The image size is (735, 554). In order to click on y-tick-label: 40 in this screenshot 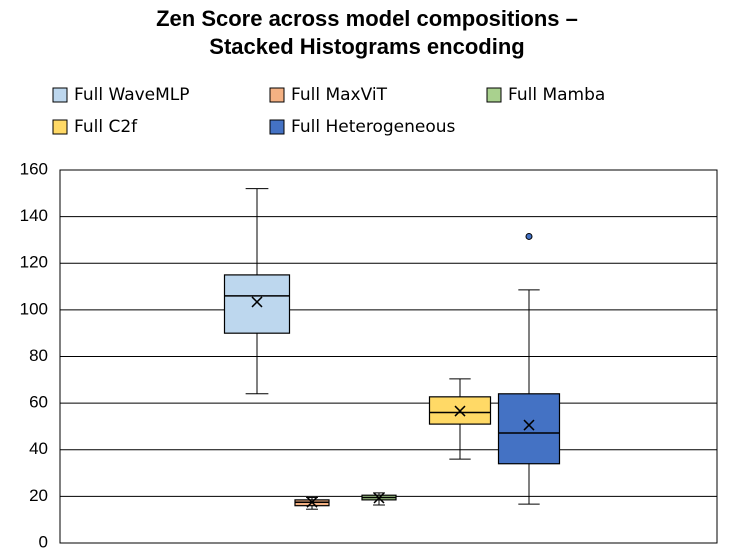, I will do `click(38, 448)`.